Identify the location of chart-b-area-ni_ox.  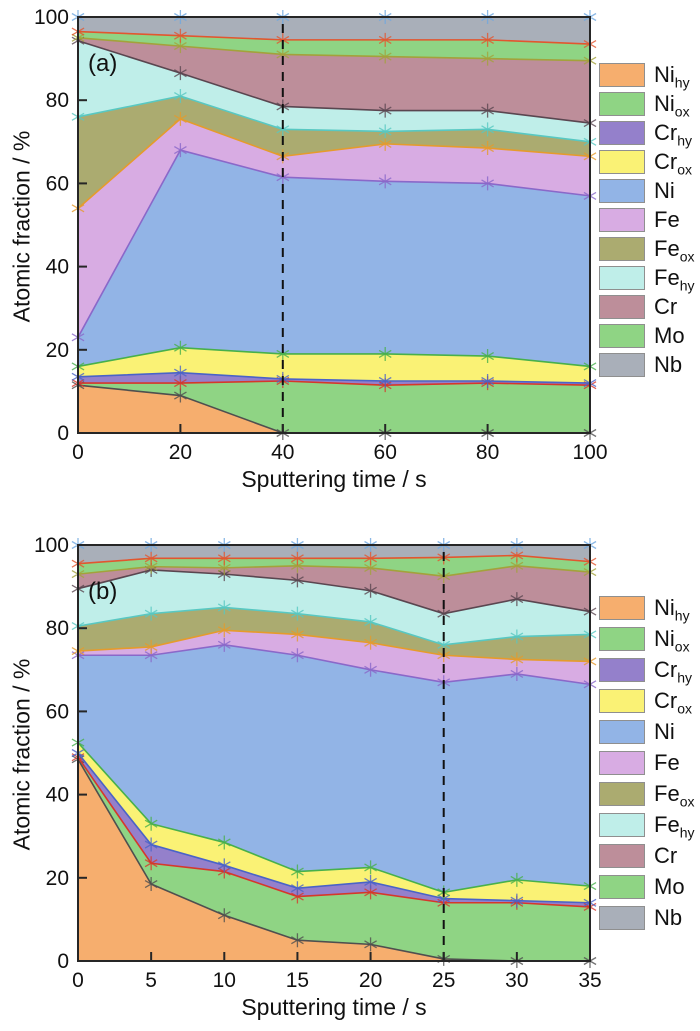
(334, 859).